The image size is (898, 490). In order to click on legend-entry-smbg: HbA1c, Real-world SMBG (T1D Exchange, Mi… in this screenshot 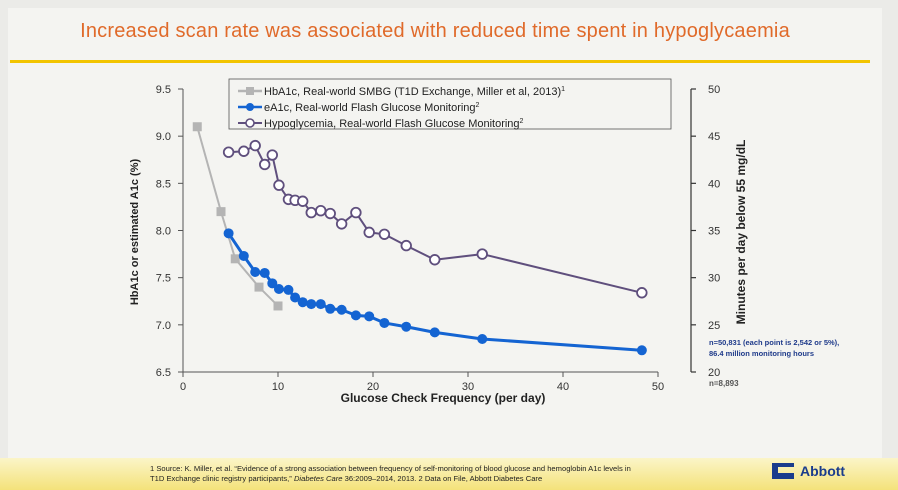, I will do `click(401, 92)`.